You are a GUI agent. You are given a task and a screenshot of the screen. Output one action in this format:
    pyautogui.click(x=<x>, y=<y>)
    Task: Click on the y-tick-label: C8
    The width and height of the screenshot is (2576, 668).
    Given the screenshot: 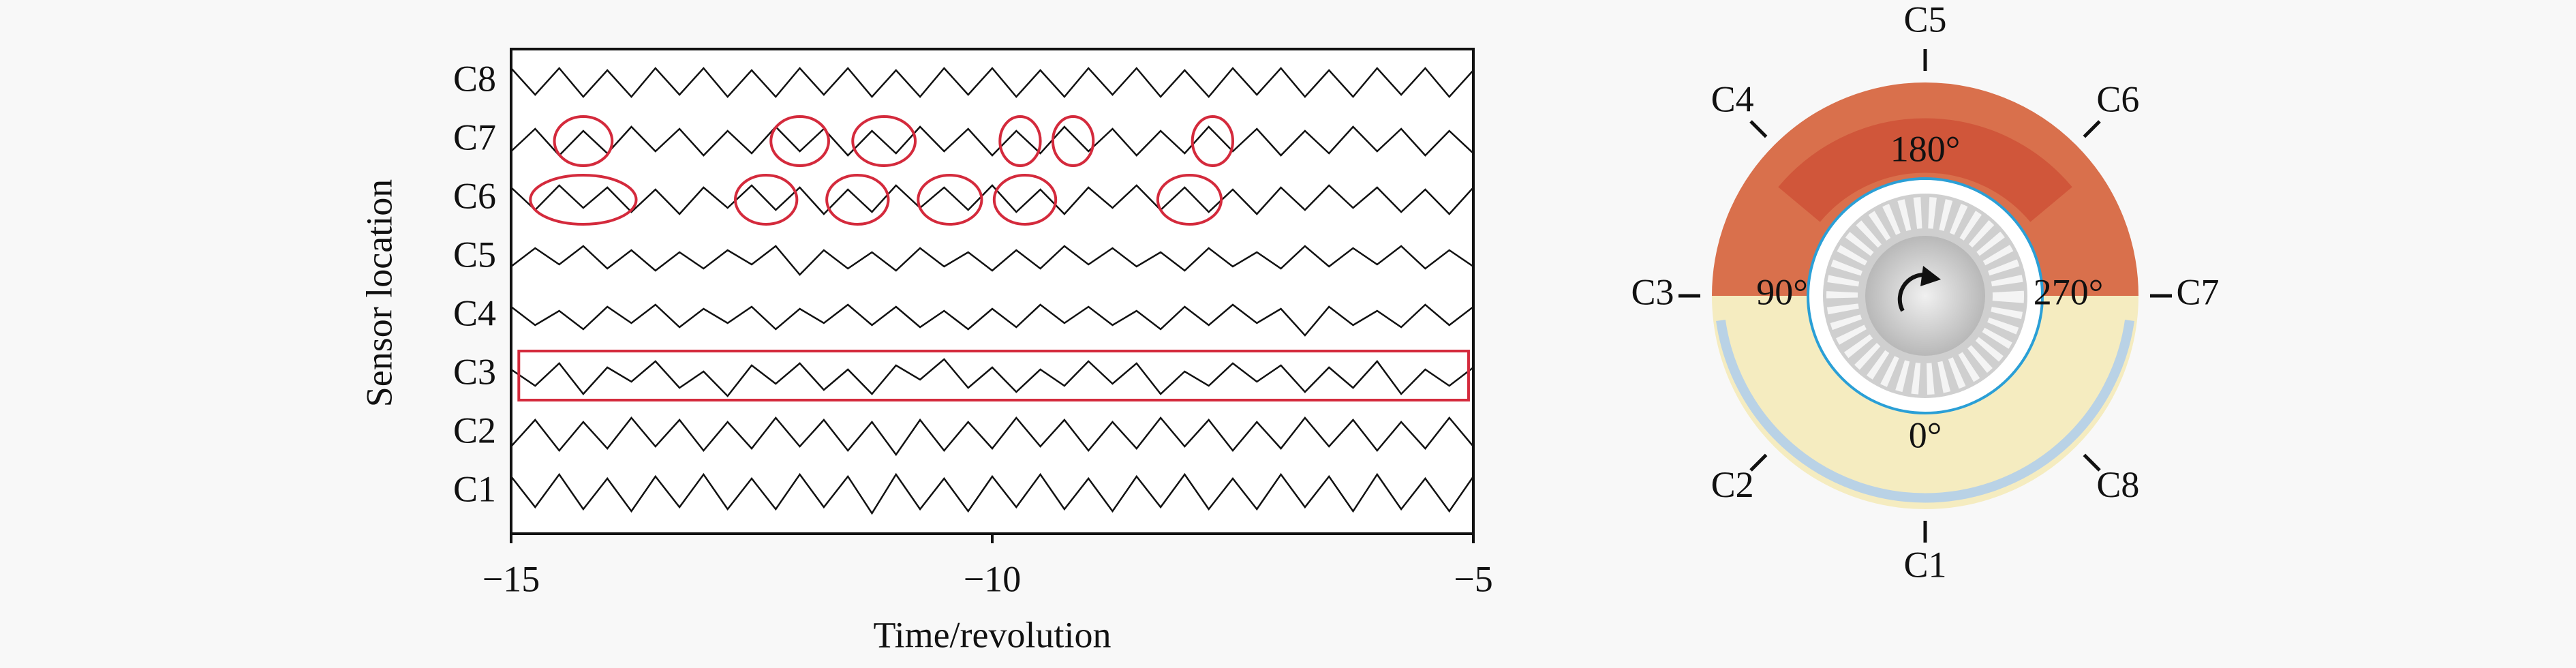 What is the action you would take?
    pyautogui.click(x=474, y=78)
    